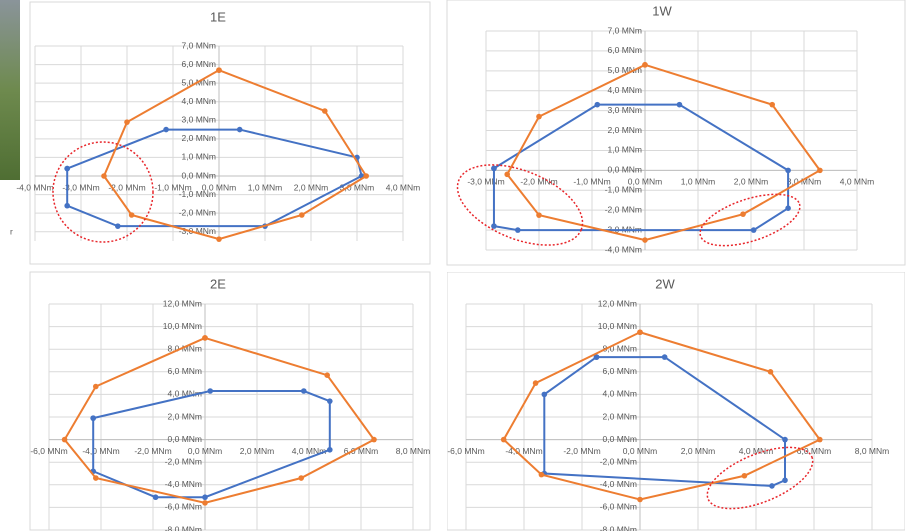 This screenshot has height=531, width=909. I want to click on x-tick-label: 3,0 MNm, so click(357, 187).